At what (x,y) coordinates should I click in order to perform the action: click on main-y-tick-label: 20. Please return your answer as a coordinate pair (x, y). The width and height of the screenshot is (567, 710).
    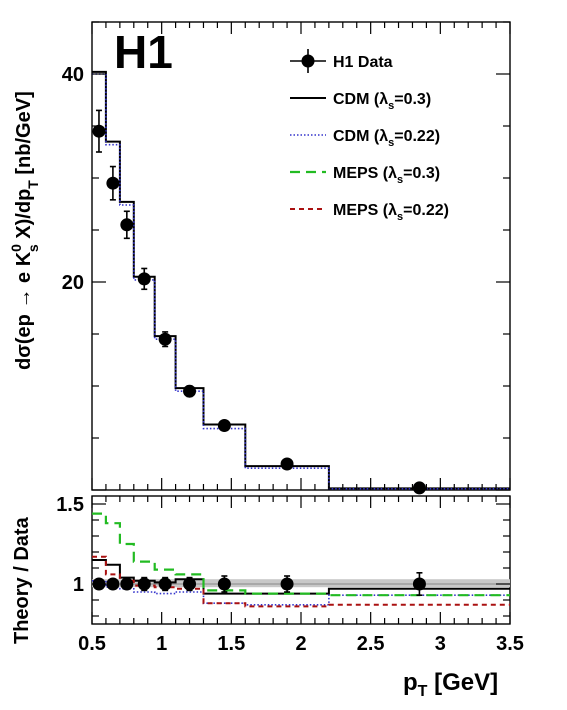
    Looking at the image, I should click on (73, 283).